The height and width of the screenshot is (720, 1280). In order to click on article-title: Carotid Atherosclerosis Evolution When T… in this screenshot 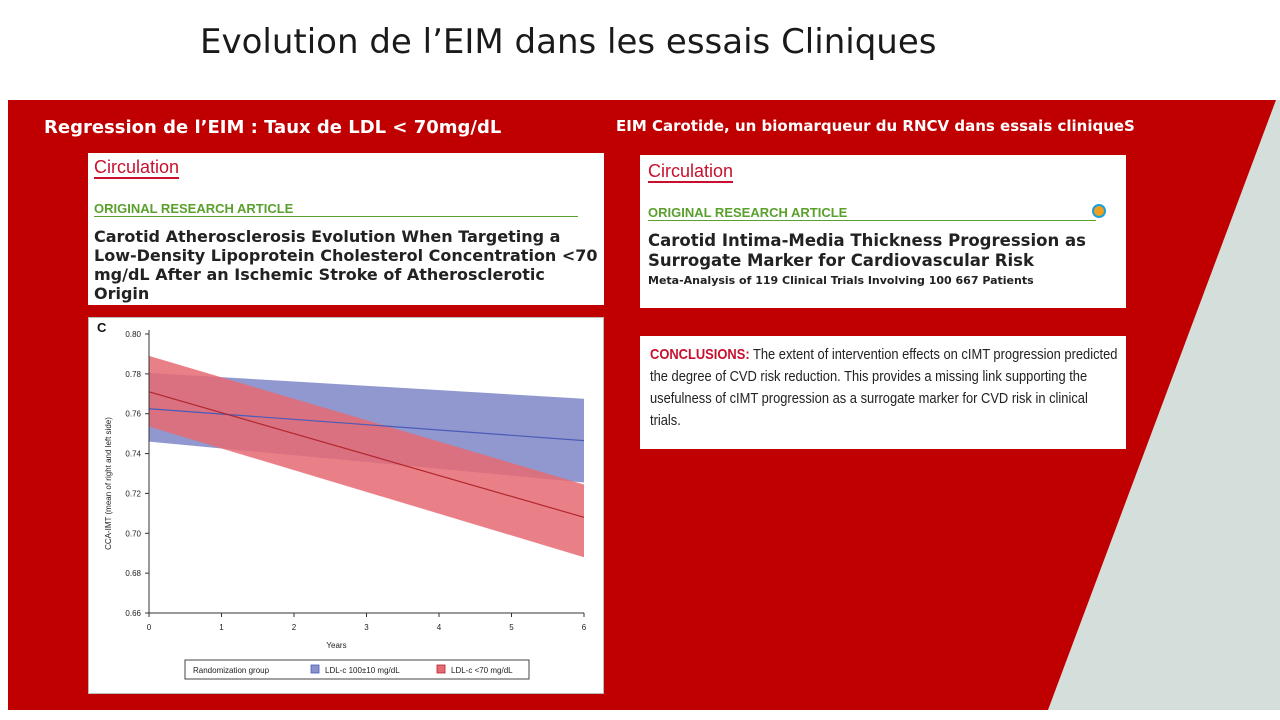, I will do `click(346, 265)`.